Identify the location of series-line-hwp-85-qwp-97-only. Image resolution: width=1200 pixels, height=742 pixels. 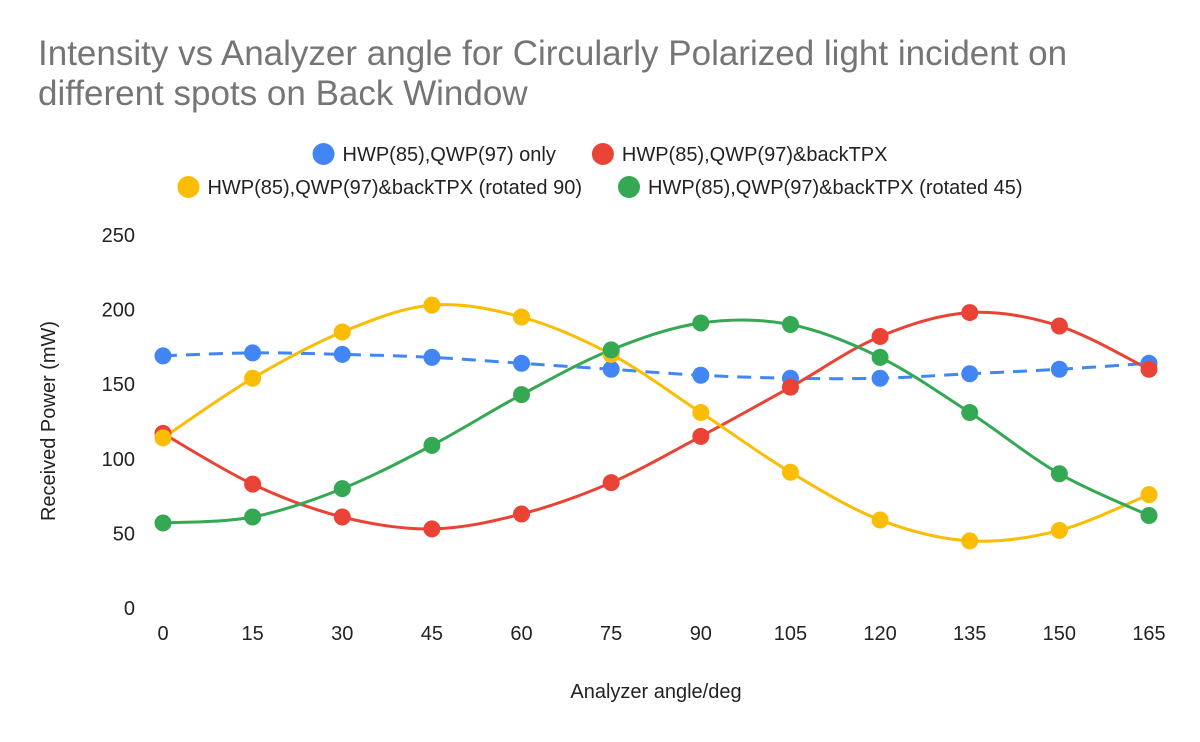
(656, 366).